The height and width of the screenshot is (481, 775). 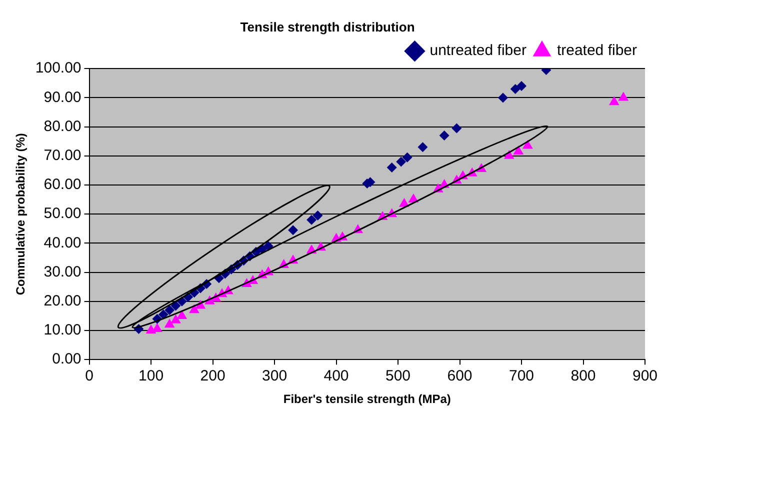 What do you see at coordinates (63, 97) in the screenshot?
I see `y-tick-label: 90.00` at bounding box center [63, 97].